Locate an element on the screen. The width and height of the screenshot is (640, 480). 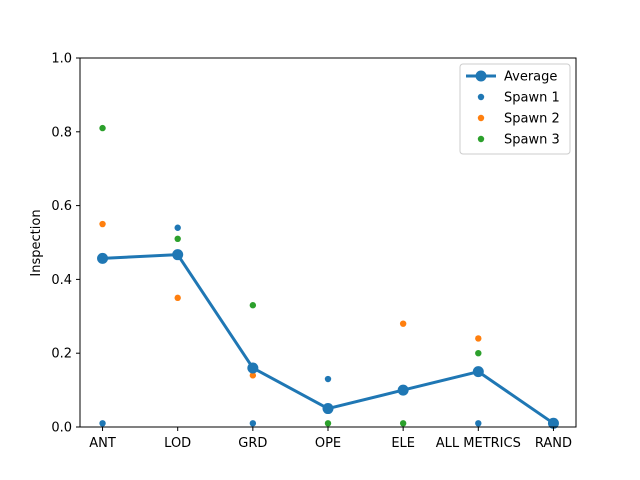
legend-spawn-1-label: Spawn 1 is located at coordinates (532, 98).